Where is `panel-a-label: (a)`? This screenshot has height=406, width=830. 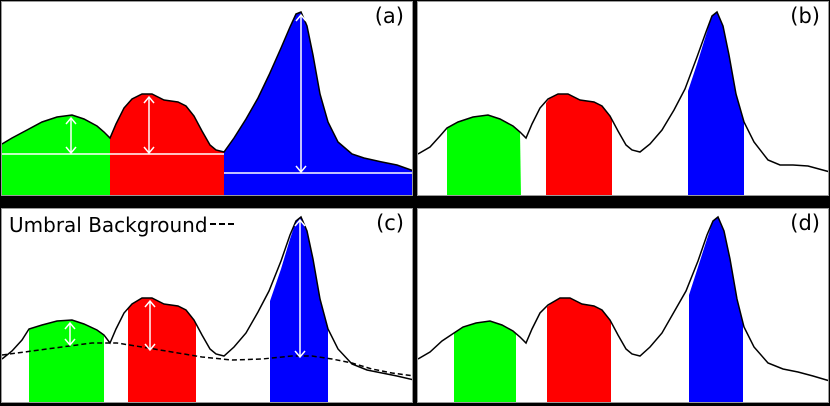
panel-a-label: (a) is located at coordinates (389, 16).